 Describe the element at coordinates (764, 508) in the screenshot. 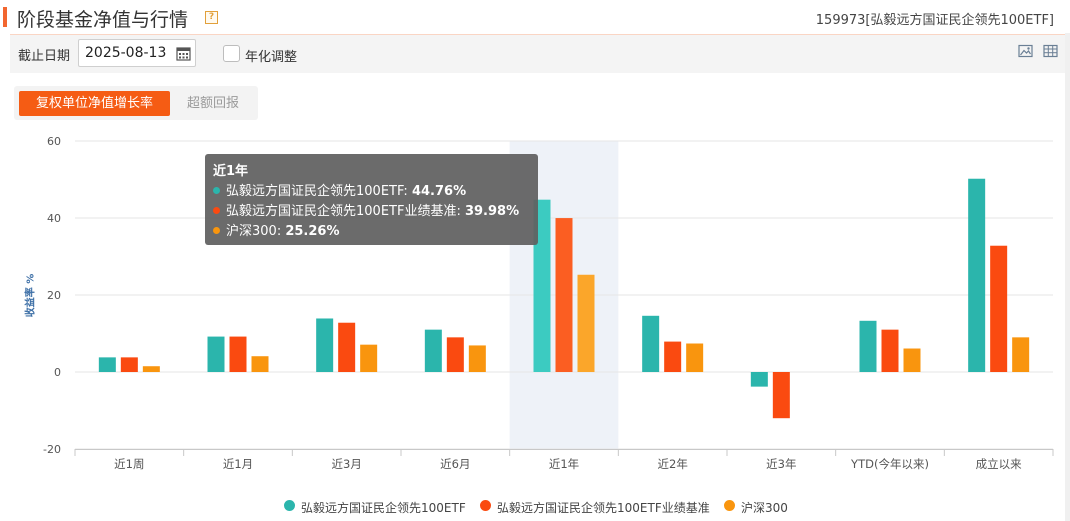

I see `legend-label: 沪深300` at that location.